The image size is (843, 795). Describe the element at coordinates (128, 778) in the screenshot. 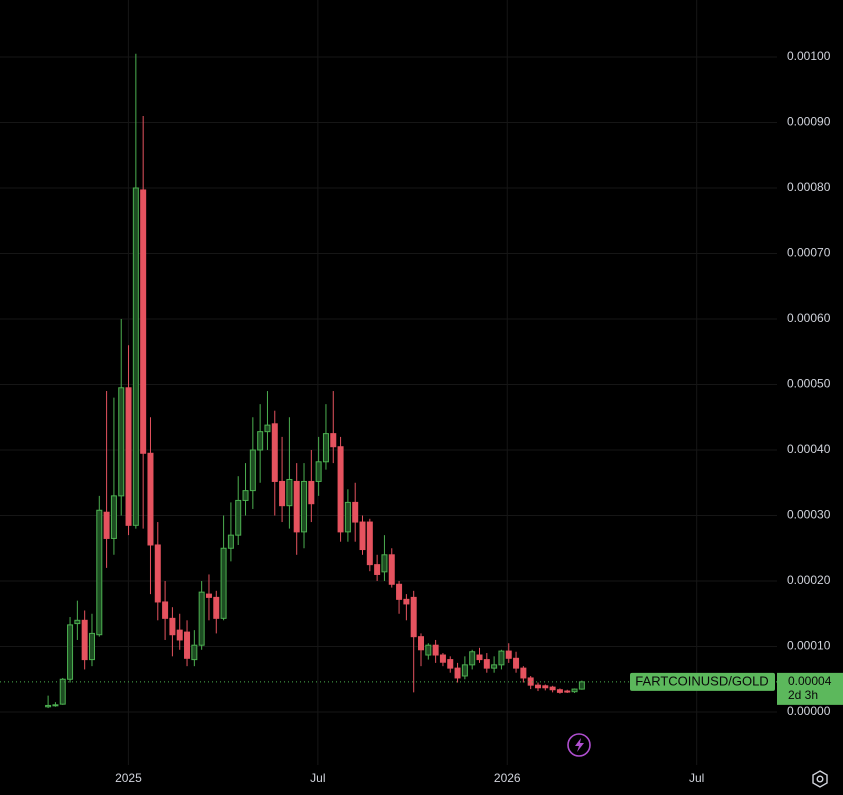

I see `x-tick-label: 2025` at that location.